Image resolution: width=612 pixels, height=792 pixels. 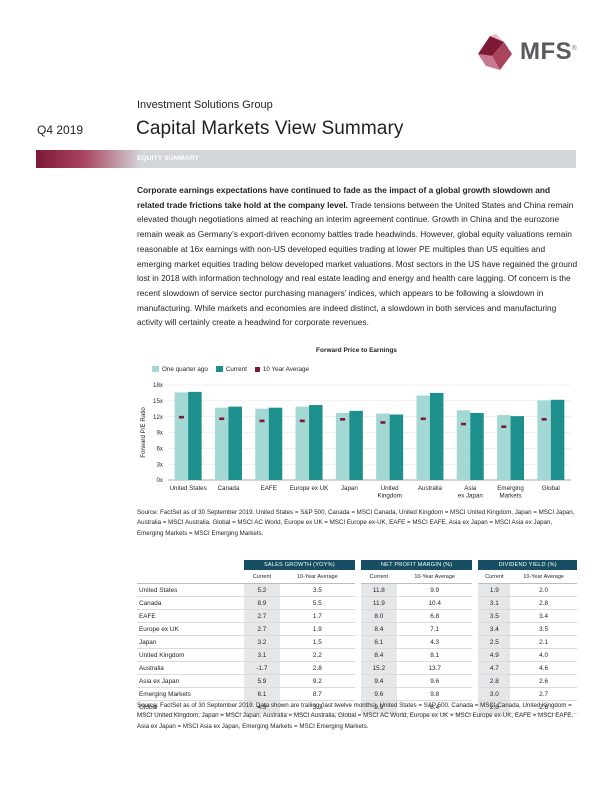 I want to click on section-label: EQUITY SUMMARY, so click(x=168, y=158).